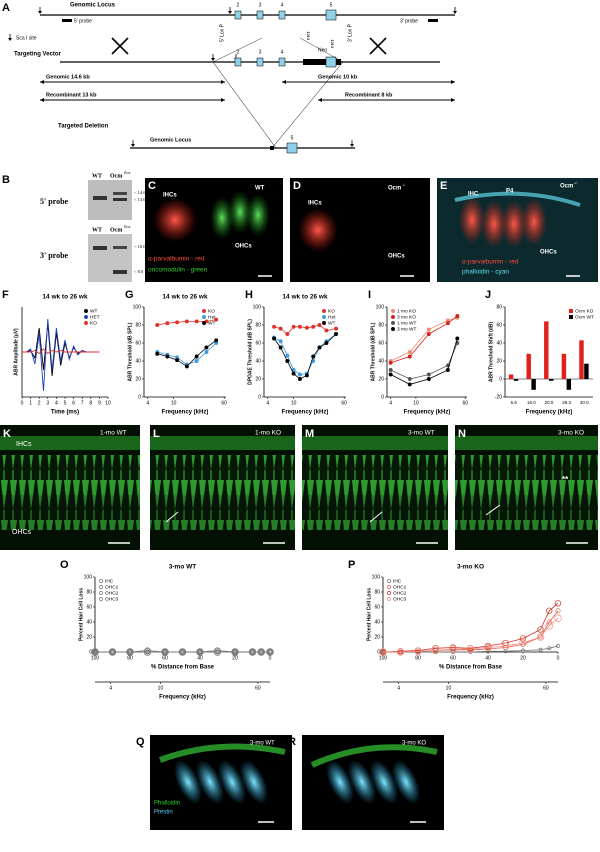 This screenshot has height=852, width=600. I want to click on label: Recombinant 8 kb, so click(369, 95).